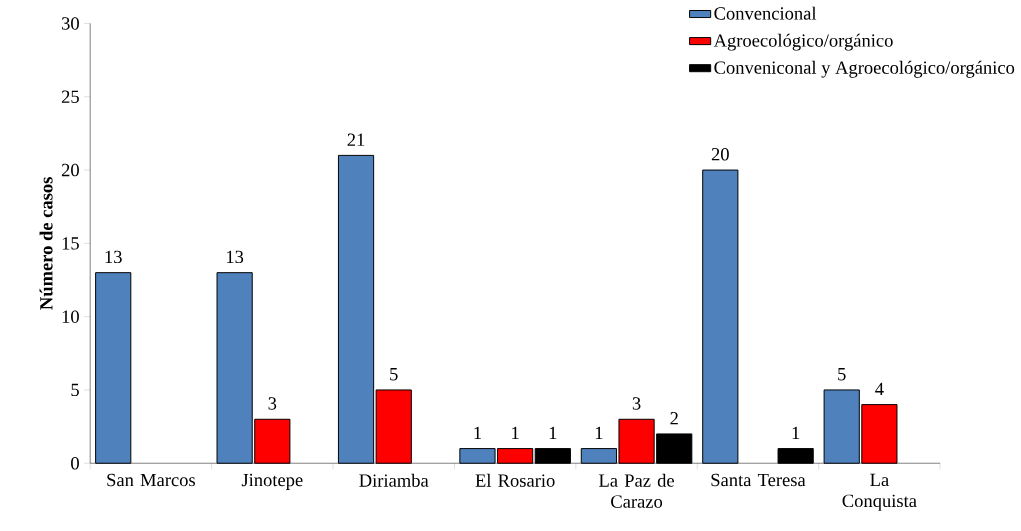 This screenshot has height=531, width=1021. Describe the element at coordinates (46, 243) in the screenshot. I see `y-axis-title: Número de casos` at that location.